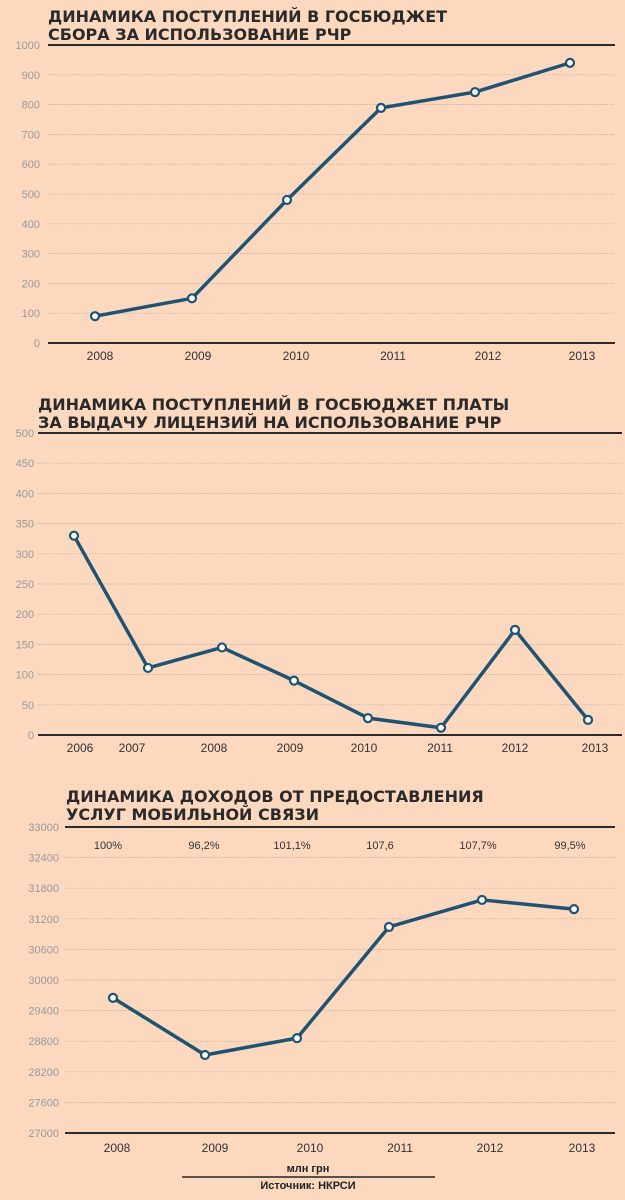 The image size is (625, 1200). What do you see at coordinates (569, 846) in the screenshot?
I see `growth-annotation: 99,5%` at bounding box center [569, 846].